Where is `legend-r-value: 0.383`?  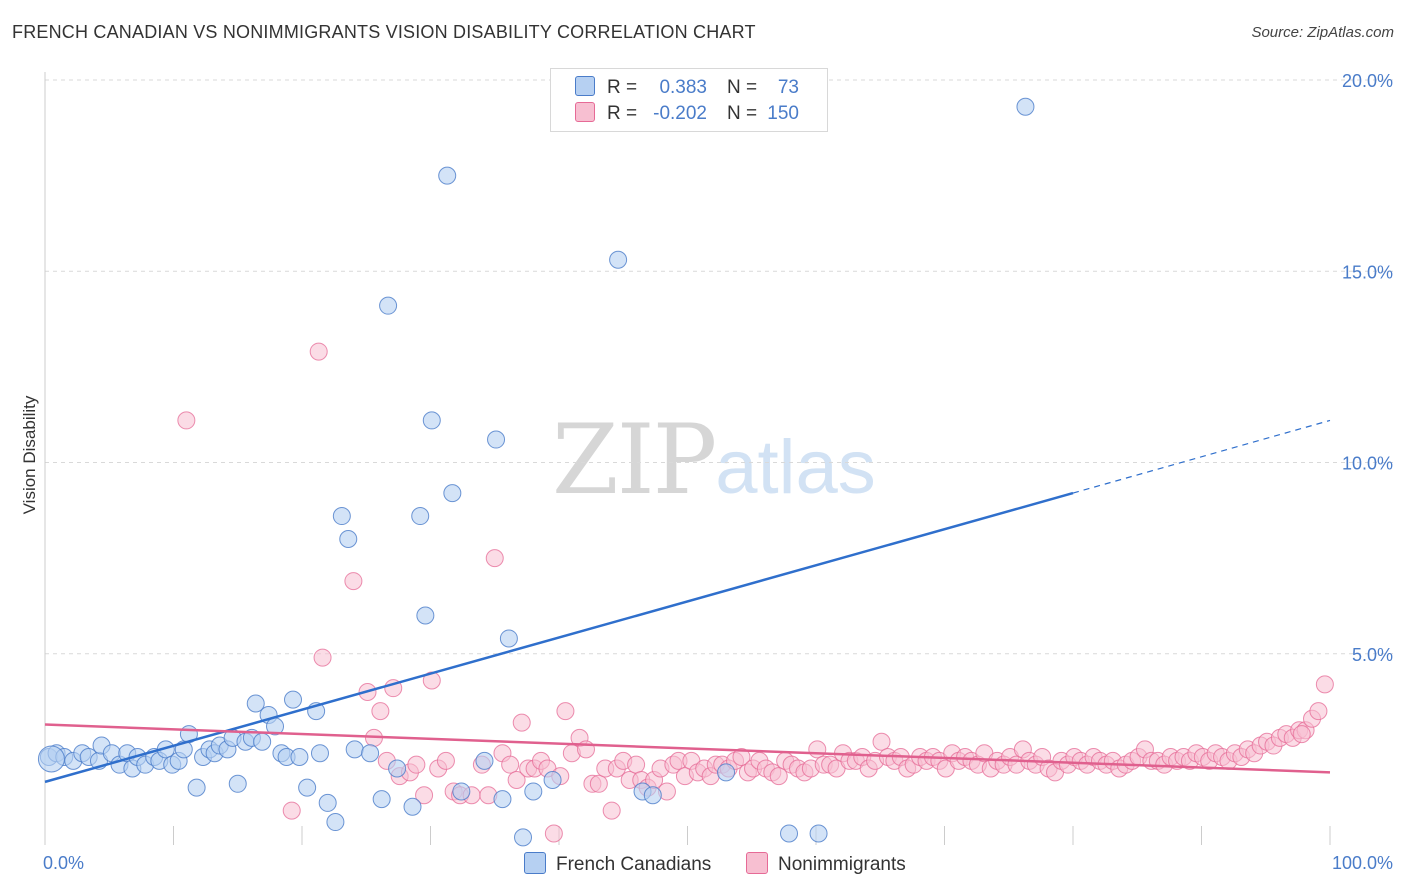 legend-r-value: 0.383 is located at coordinates (683, 87).